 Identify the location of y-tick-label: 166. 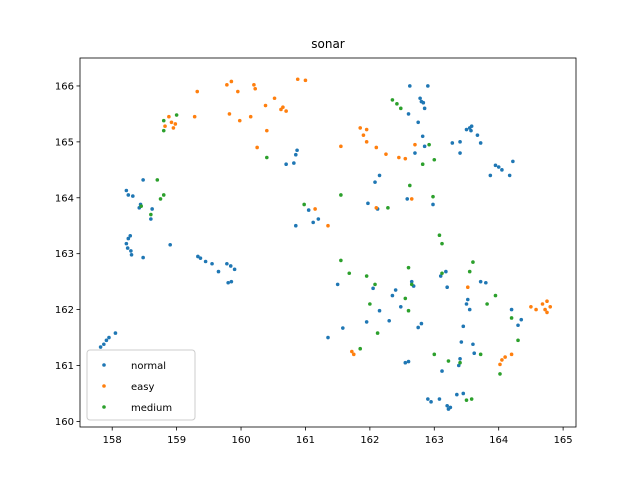
(64, 86).